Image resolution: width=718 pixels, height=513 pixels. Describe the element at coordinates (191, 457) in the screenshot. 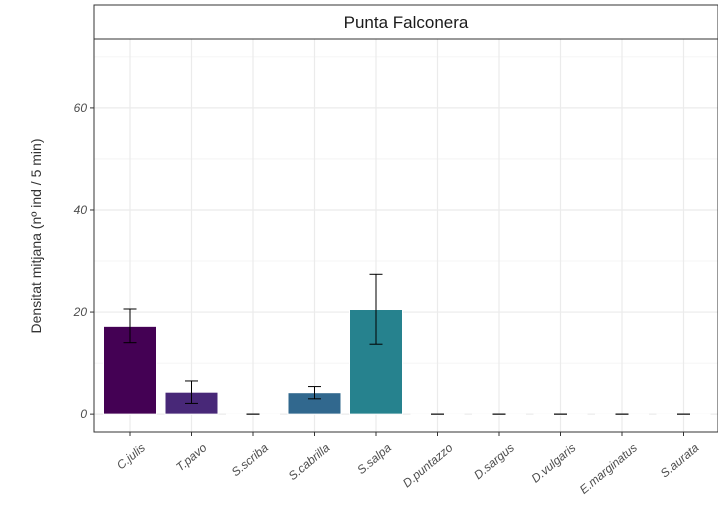

I see `x-tick-label: T.pavo` at that location.